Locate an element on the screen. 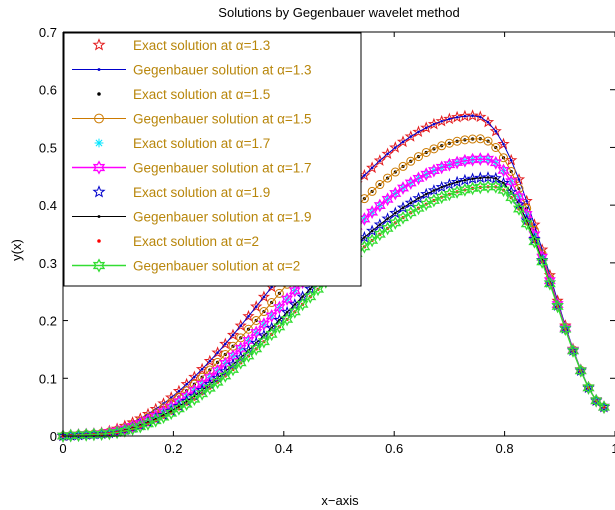 This screenshot has width=615, height=510. x-tick-label: 0 is located at coordinates (62, 448).